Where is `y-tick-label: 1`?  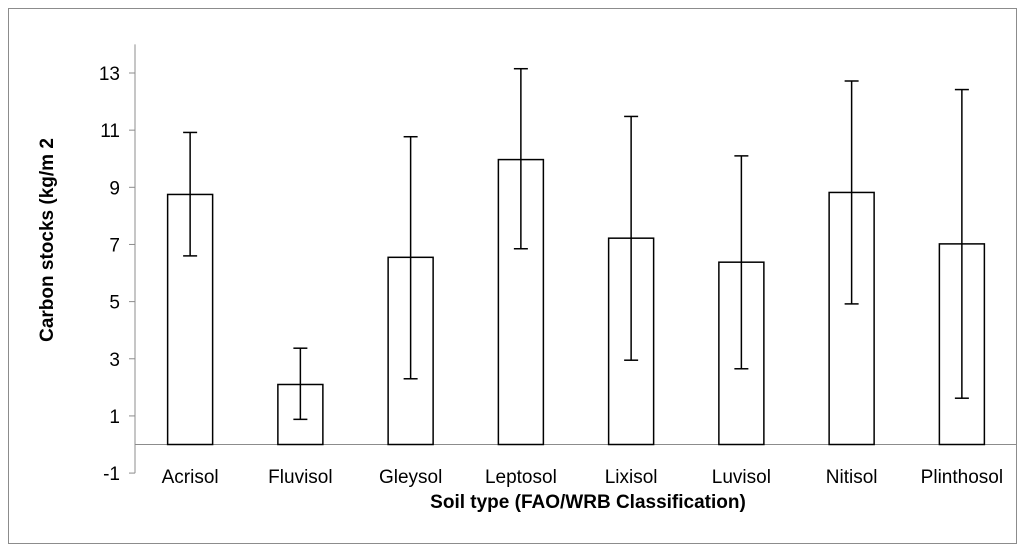 y-tick-label: 1 is located at coordinates (114, 417).